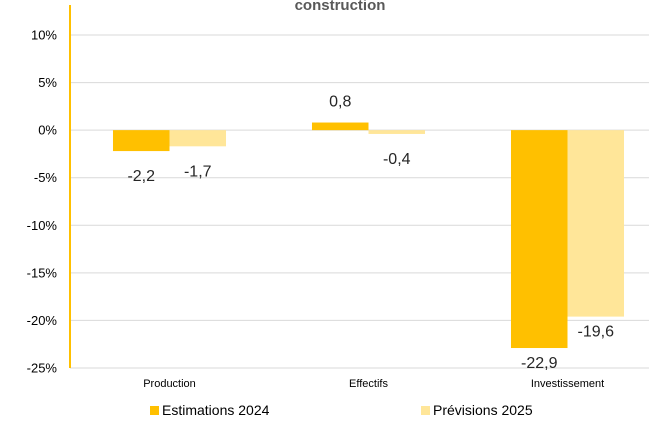 The image size is (649, 422). Describe the element at coordinates (44, 35) in the screenshot. I see `y-tick-label: 10%` at that location.